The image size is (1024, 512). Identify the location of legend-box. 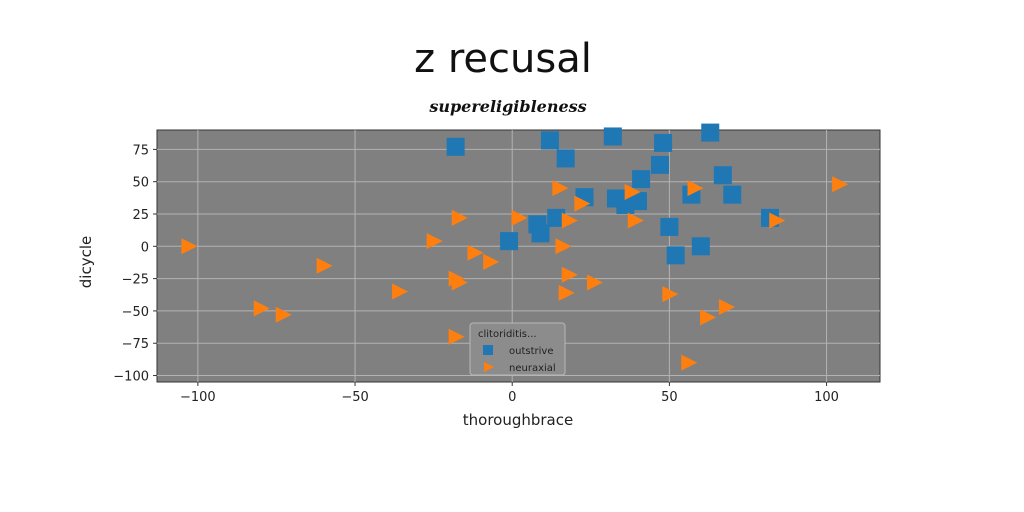
(517, 349).